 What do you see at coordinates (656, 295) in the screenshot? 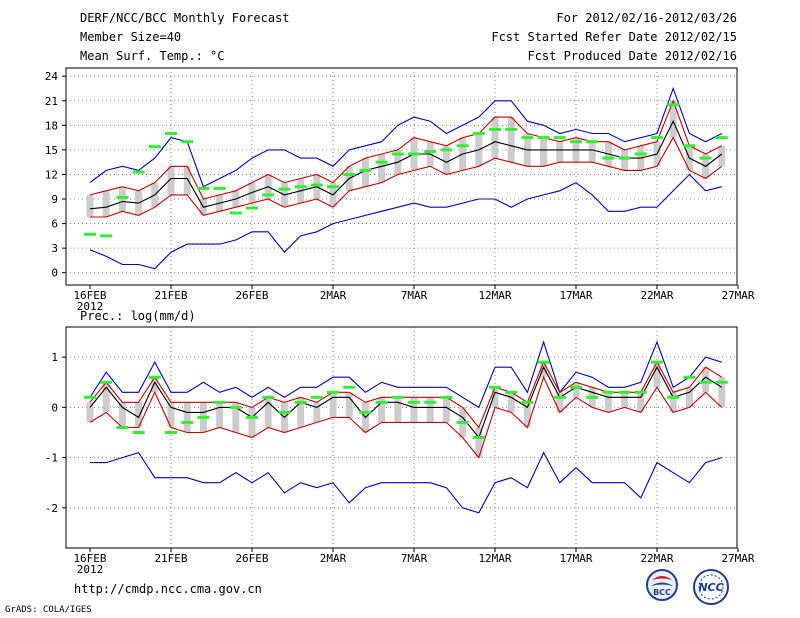
I see `temp-x-tick-label: 22MAR` at bounding box center [656, 295].